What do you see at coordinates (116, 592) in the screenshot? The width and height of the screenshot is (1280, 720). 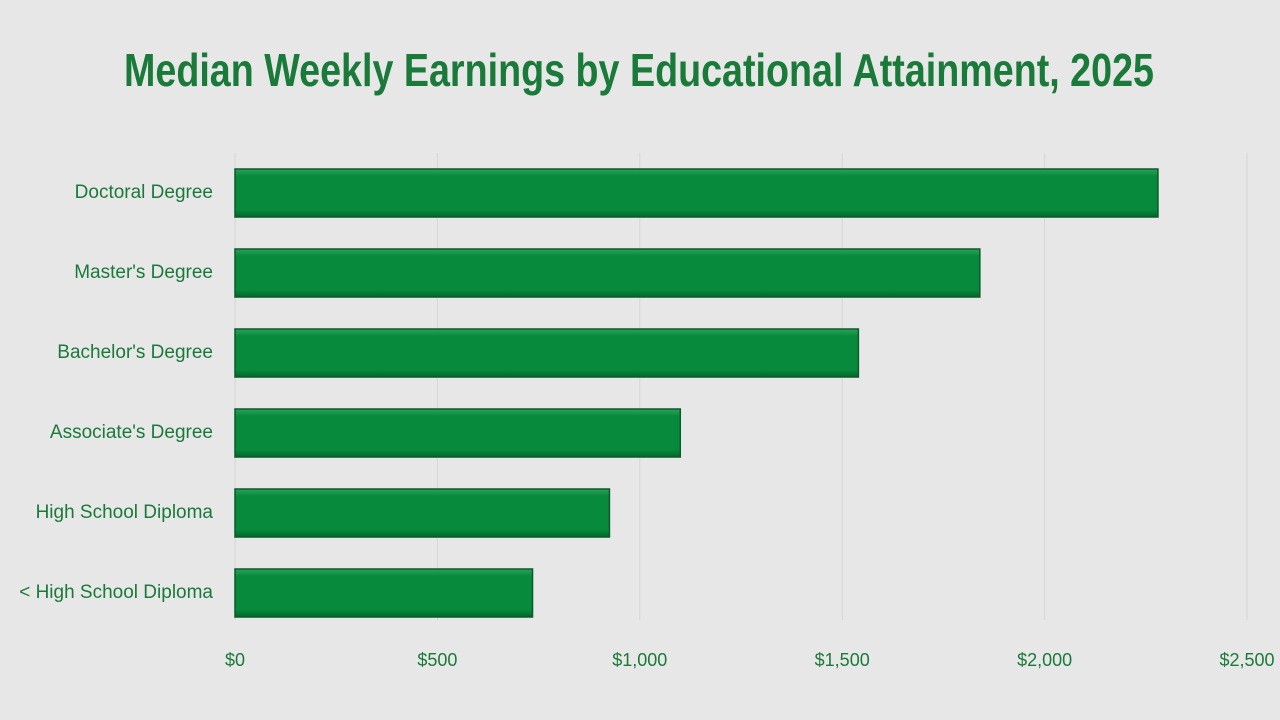 I see `y-tick-label: < High School Diploma` at bounding box center [116, 592].